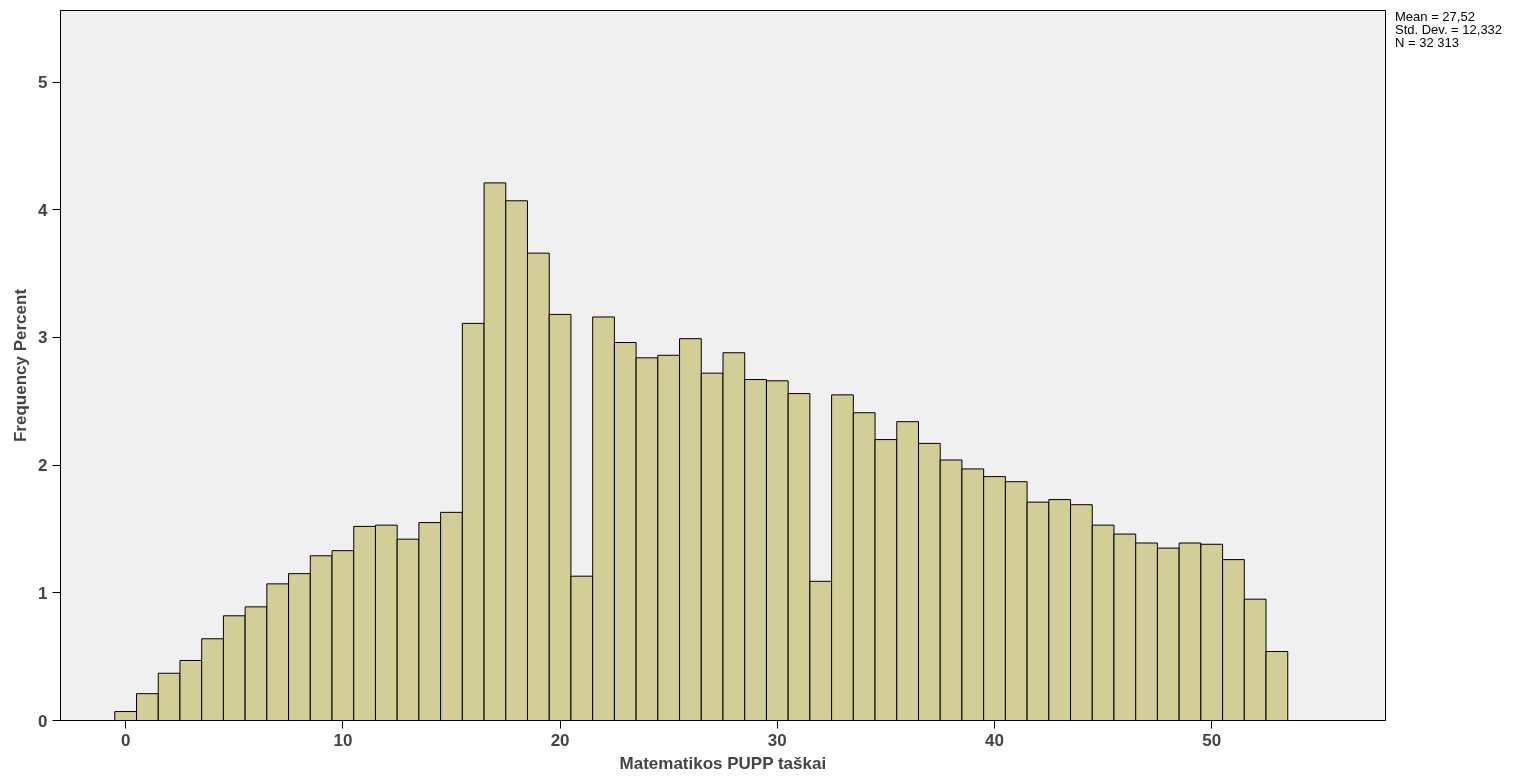  Describe the element at coordinates (723, 763) in the screenshot. I see `x-axis-title: Matematikos PUPP taškai` at that location.